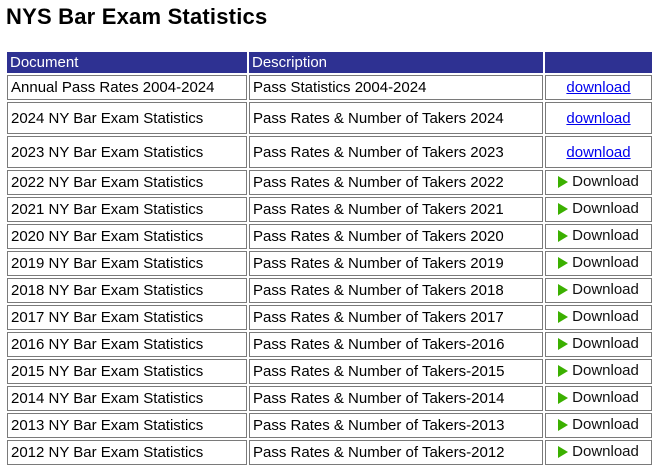 This screenshot has height=472, width=656. Describe the element at coordinates (396, 290) in the screenshot. I see `description-cell: Pass Rates & Number of Takers 2018` at that location.